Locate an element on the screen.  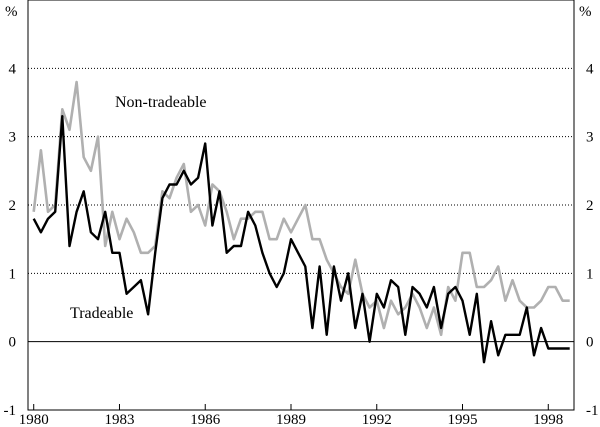
x-tick-label-1995: 1995 is located at coordinates (463, 419).